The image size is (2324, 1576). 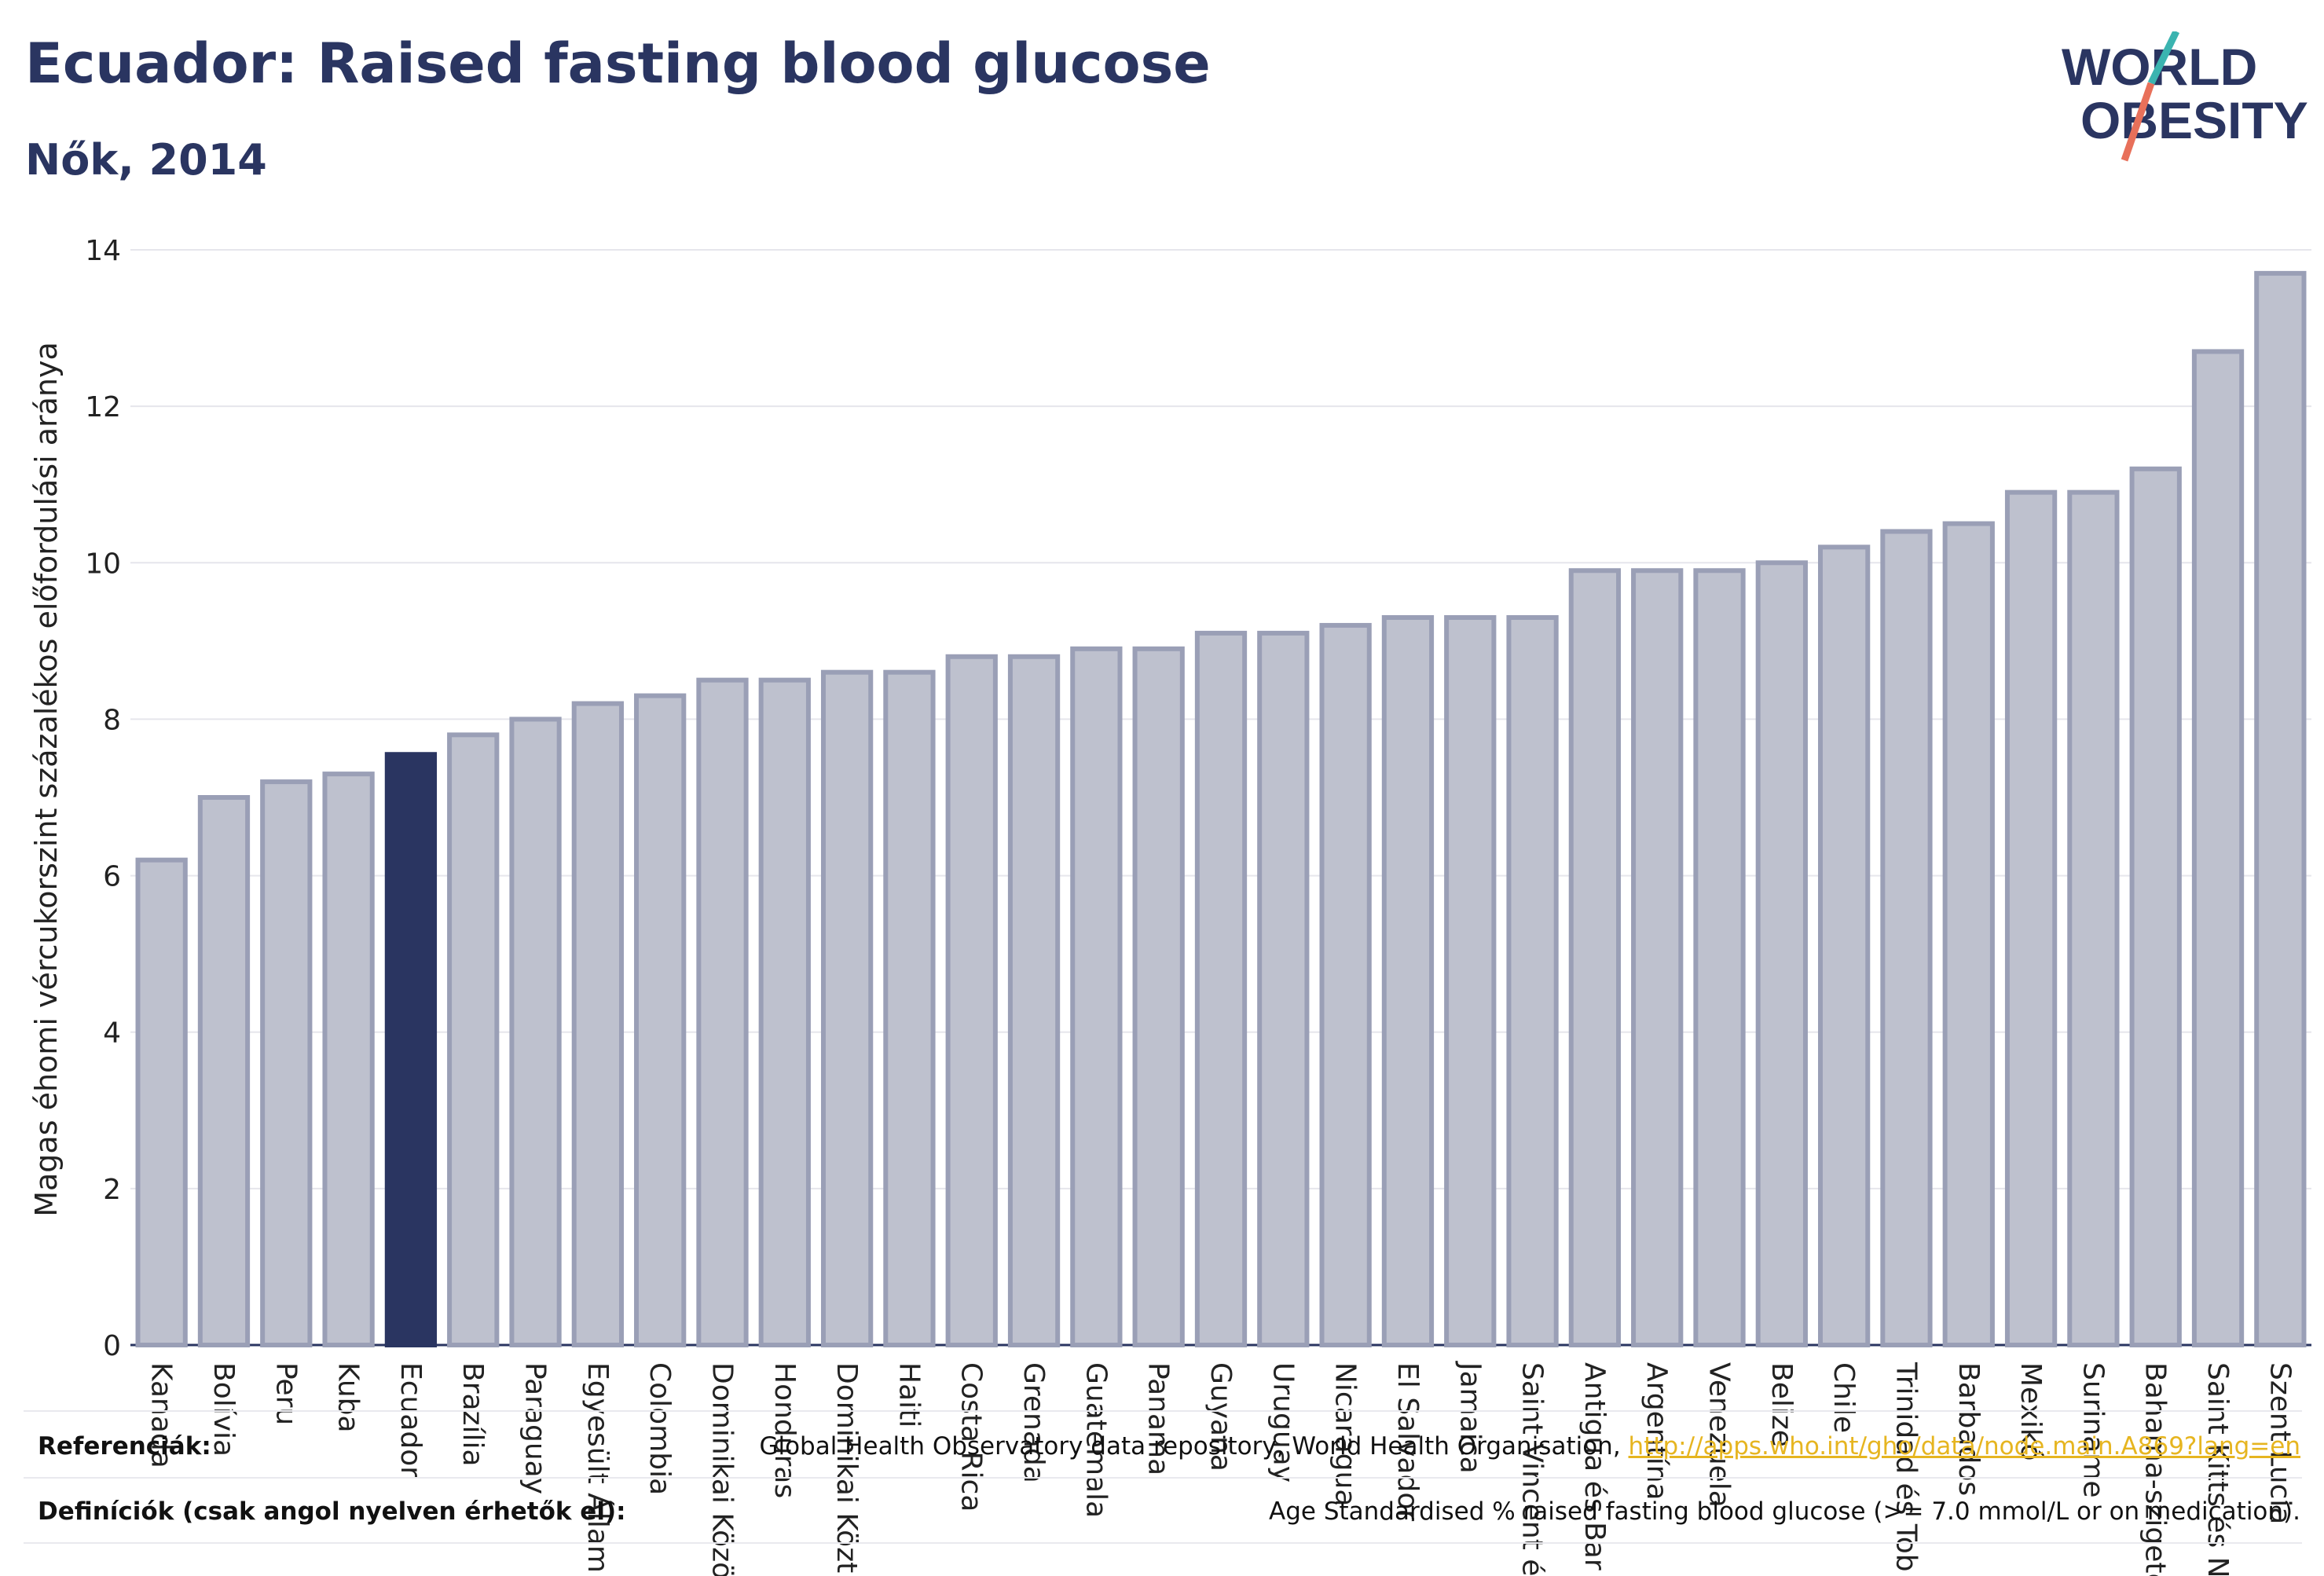 I want to click on x-tick-label: Bahama-szigete, so click(x=2155, y=1469).